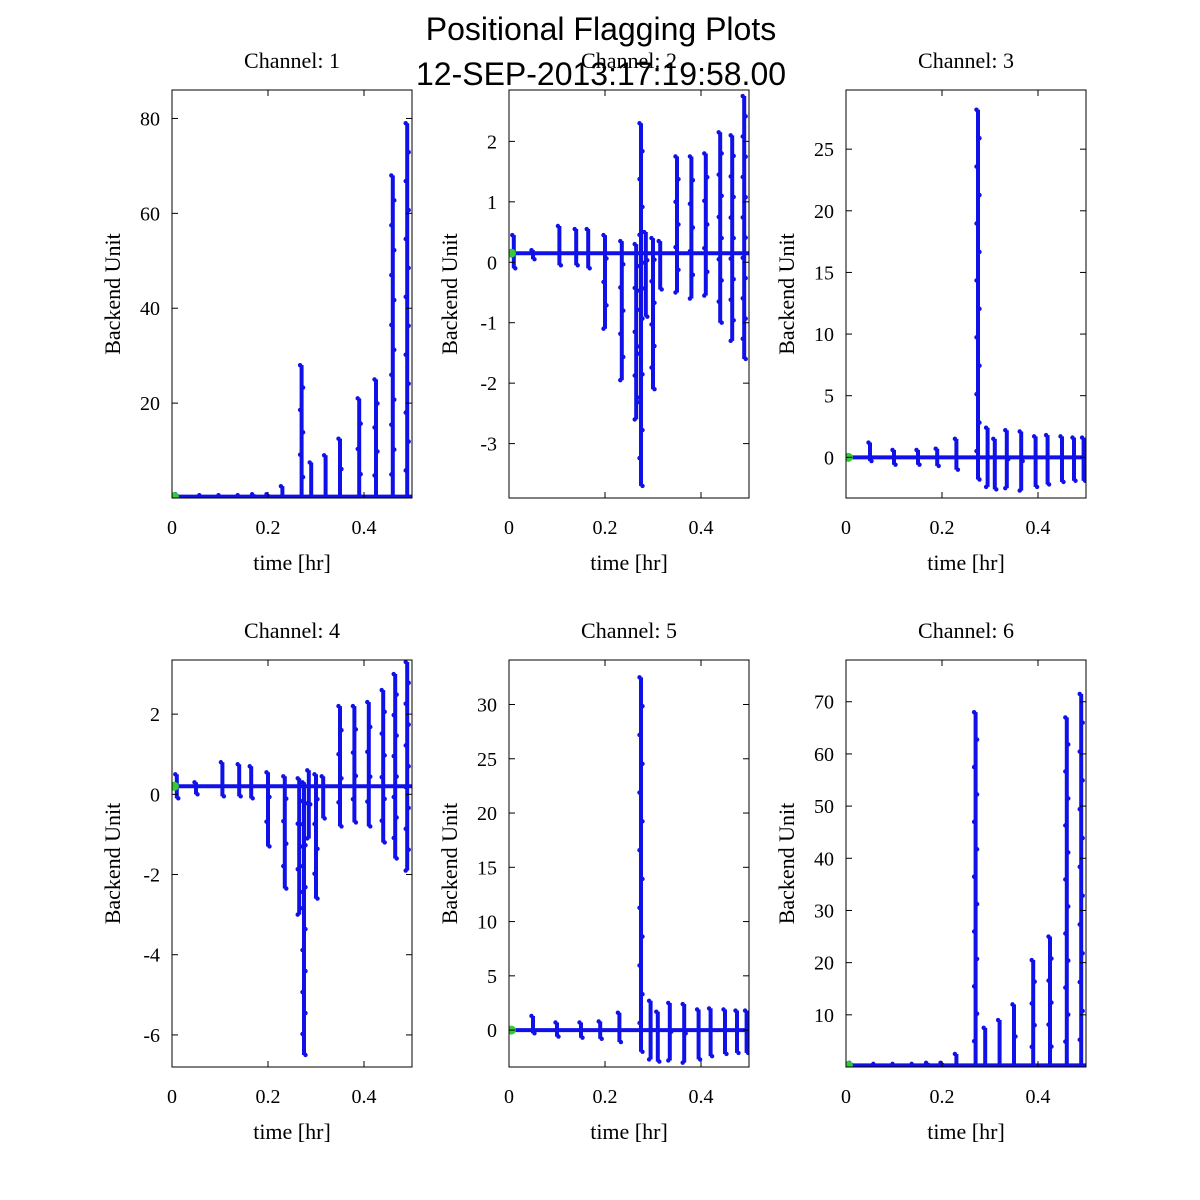 This screenshot has height=1200, width=1200. I want to click on y-tick-label: -3, so click(488, 445).